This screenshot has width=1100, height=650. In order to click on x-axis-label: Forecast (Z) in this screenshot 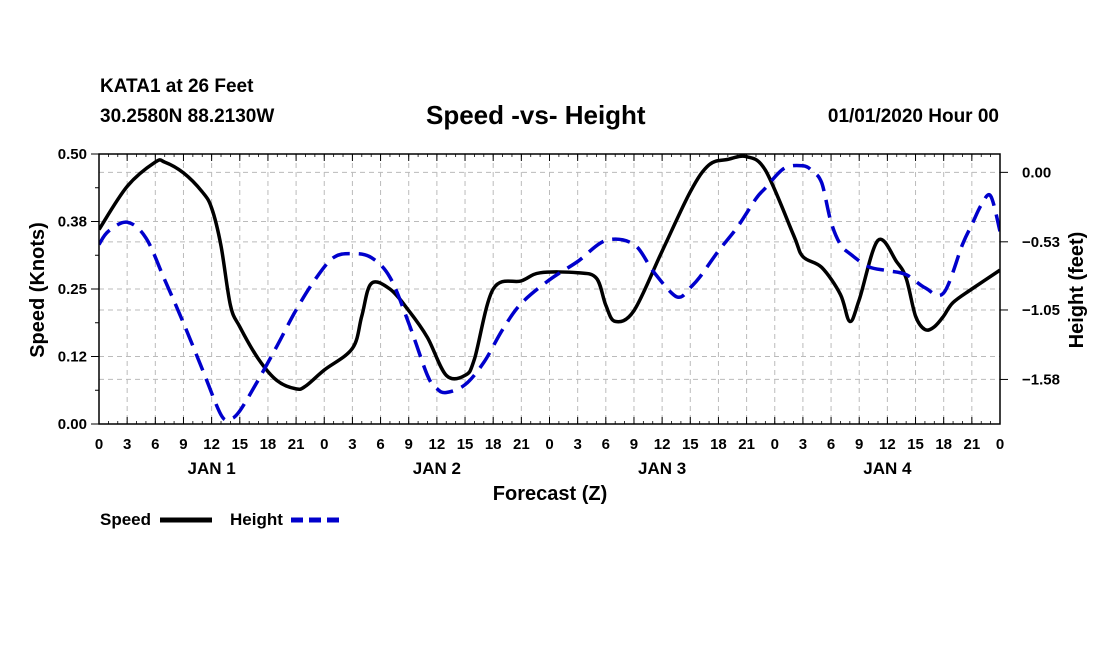, I will do `click(550, 494)`.